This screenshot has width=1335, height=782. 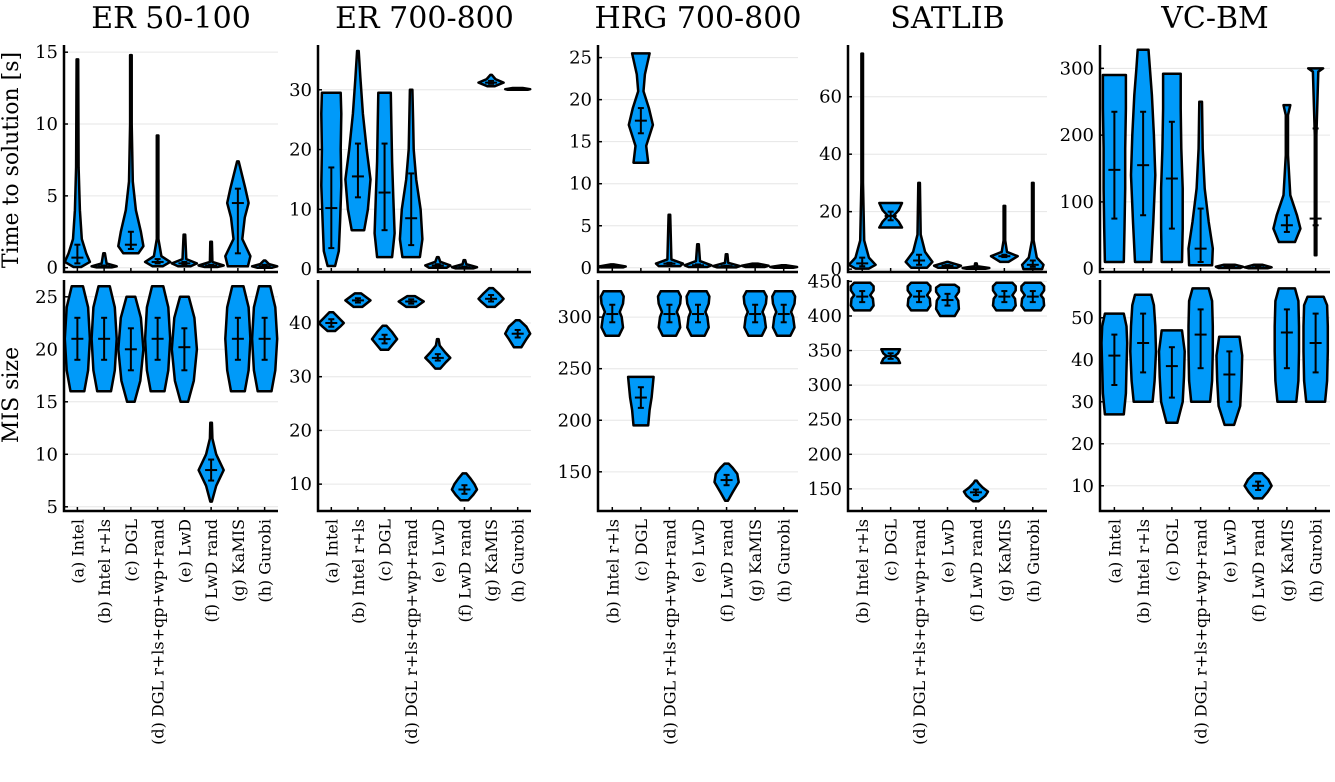 I want to click on y-tick-label: 25, so click(x=580, y=58).